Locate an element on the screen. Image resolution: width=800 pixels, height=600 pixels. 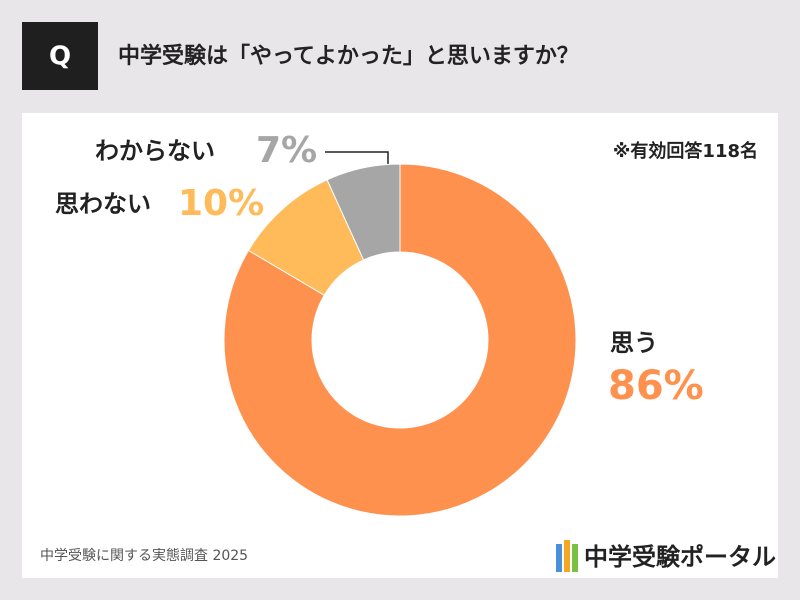
source: 中学受験に関する実態調査 2025 is located at coordinates (144, 556).